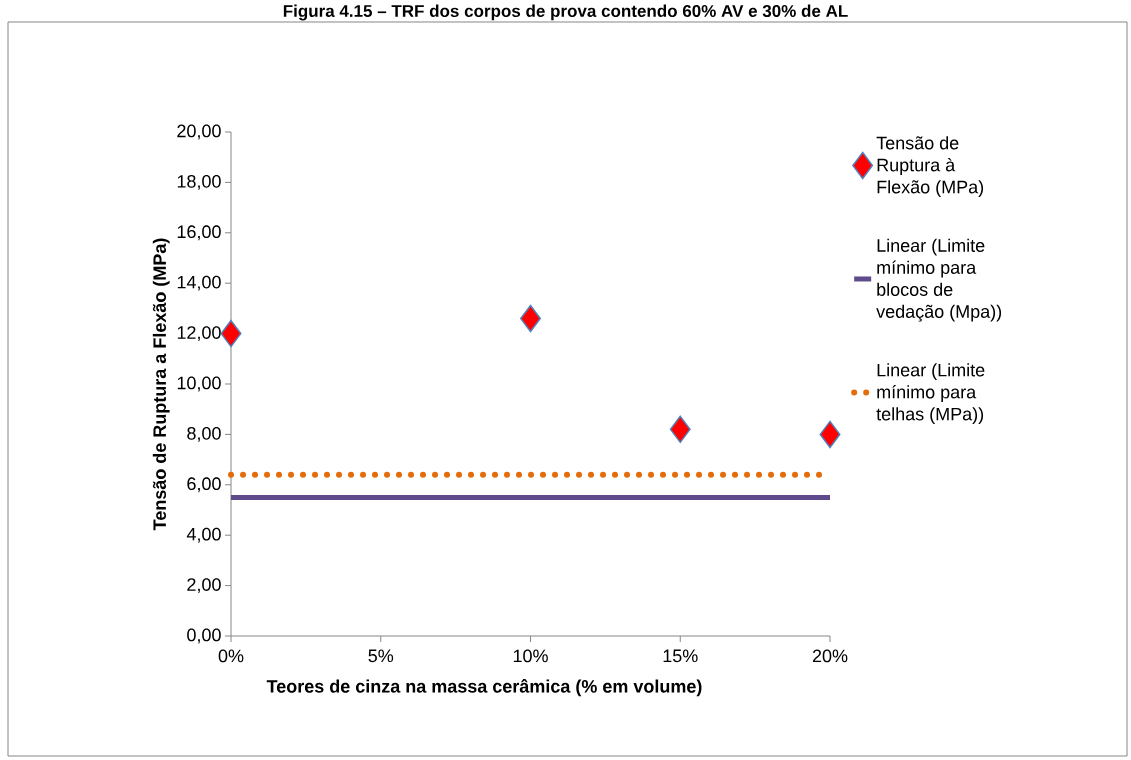 The image size is (1131, 760). What do you see at coordinates (231, 656) in the screenshot?
I see `x-tick-label: 0%` at bounding box center [231, 656].